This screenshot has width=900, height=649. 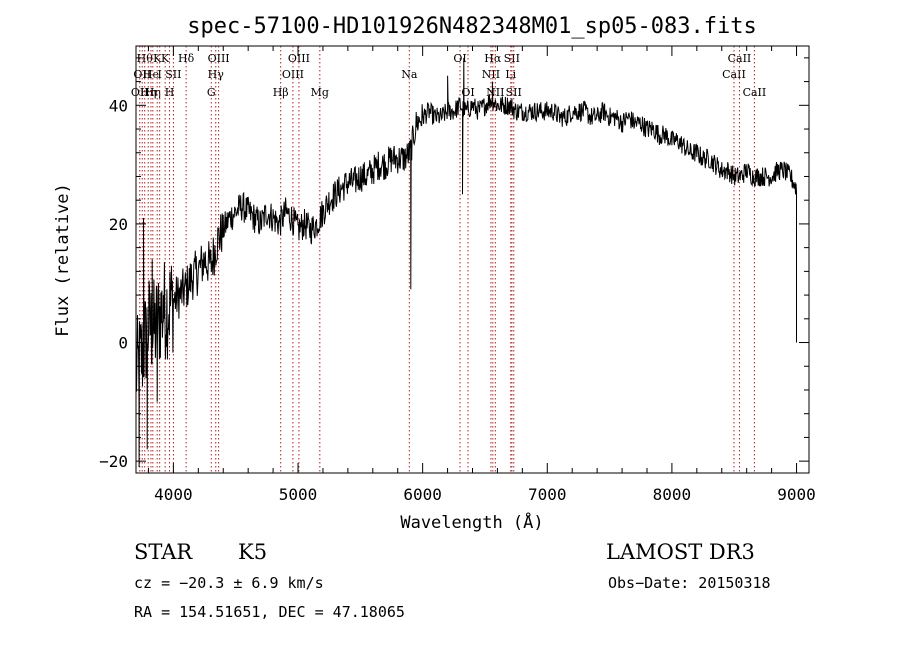 I want to click on coordinates: RA = 154.51651, DEC = 47.18065, so click(x=269, y=612).